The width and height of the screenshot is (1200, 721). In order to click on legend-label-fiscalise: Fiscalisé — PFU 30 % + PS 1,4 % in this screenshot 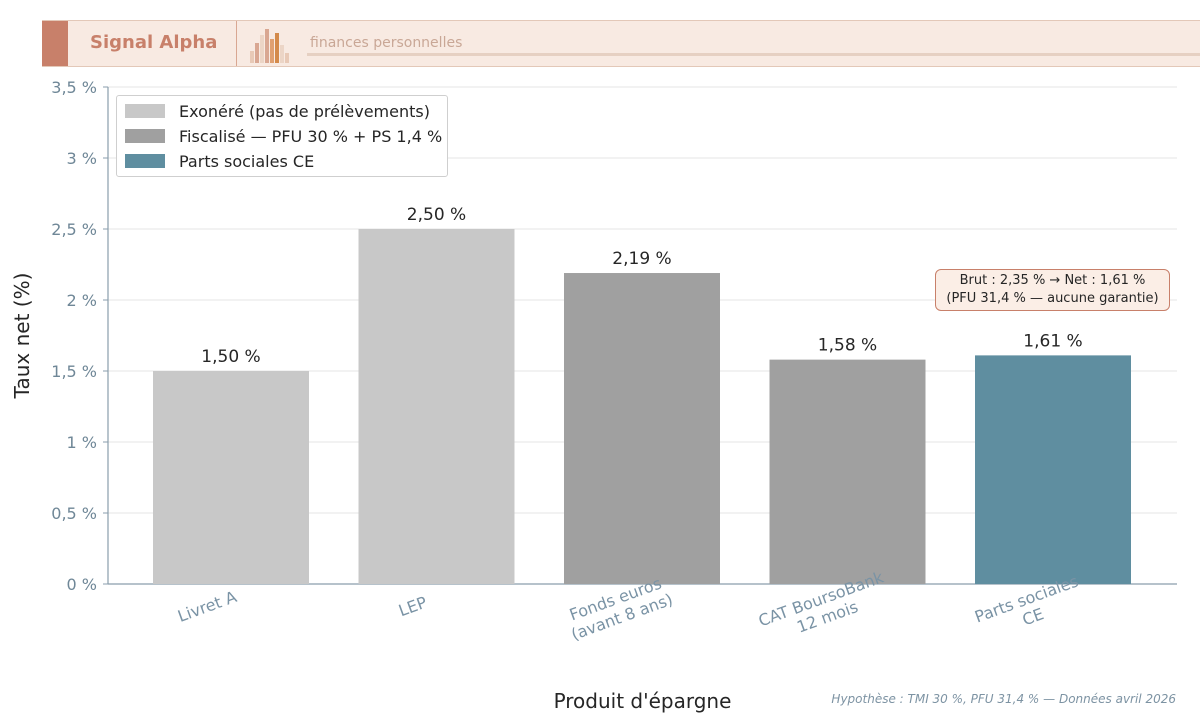, I will do `click(311, 136)`.